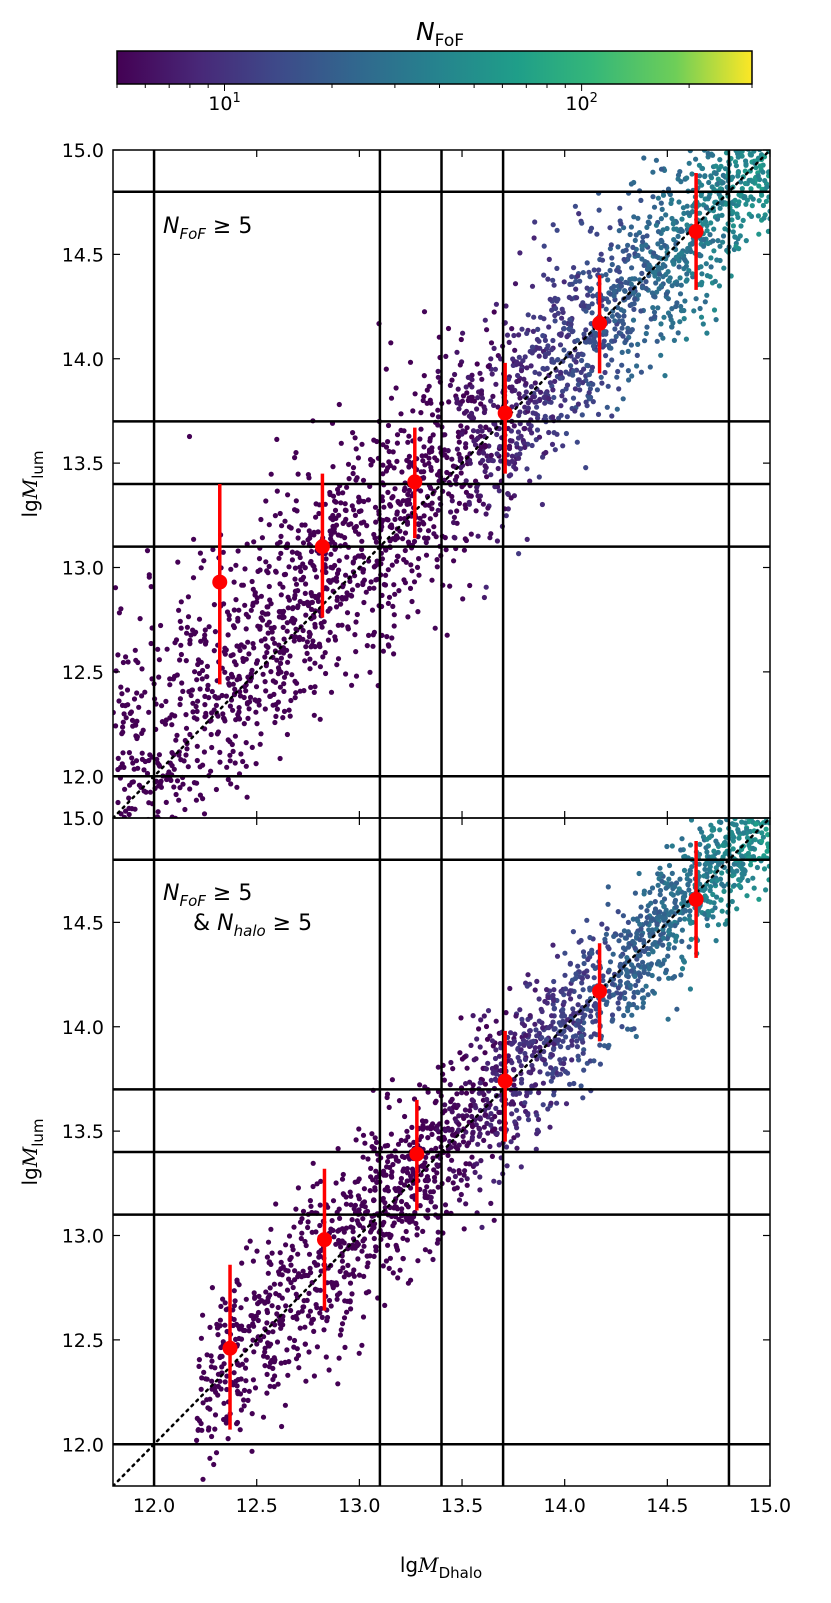 Image resolution: width=831 pixels, height=1603 pixels. Describe the element at coordinates (252, 925) in the screenshot. I see `annotation-bottom-line-2: & Nhalo ≥ 5` at that location.